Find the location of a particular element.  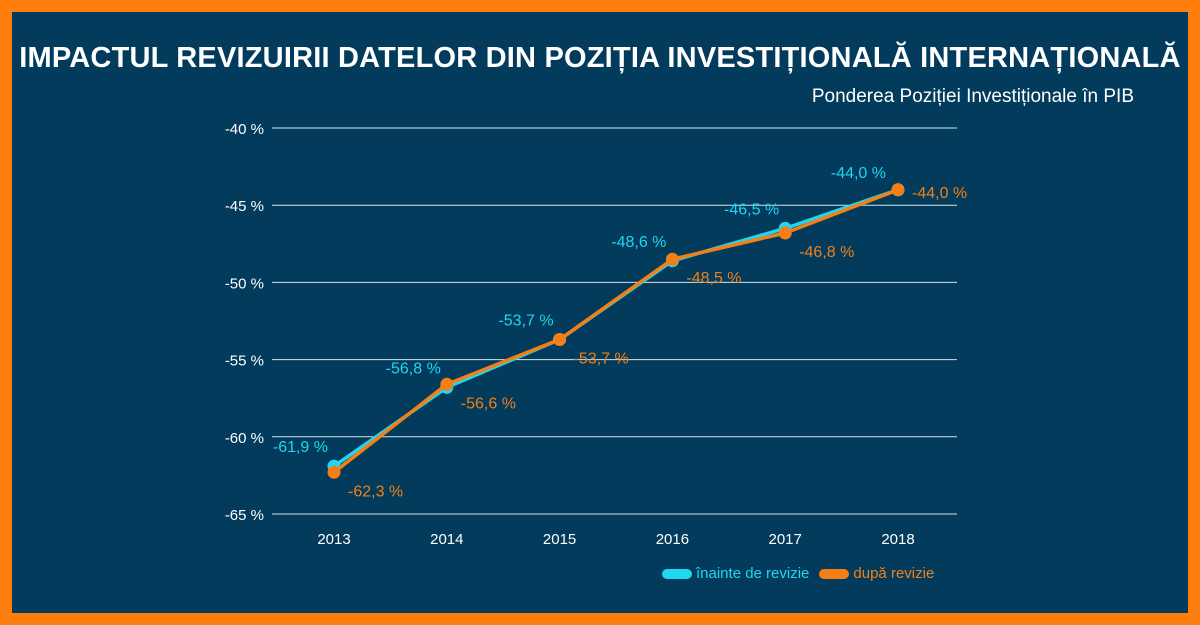

x-tick-label: 2016 is located at coordinates (672, 539).